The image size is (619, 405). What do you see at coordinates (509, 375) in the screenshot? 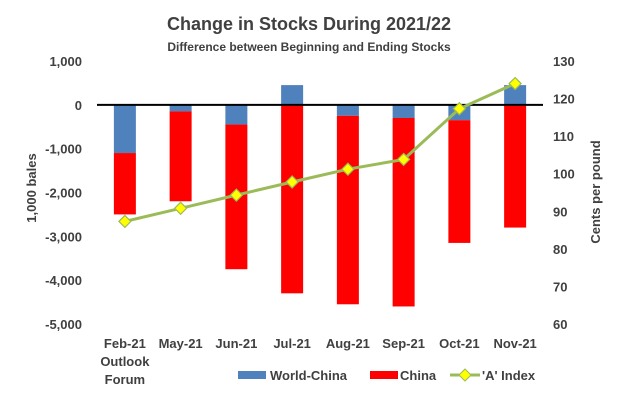
I see `legend-a-index-label: 'A' Index` at bounding box center [509, 375].